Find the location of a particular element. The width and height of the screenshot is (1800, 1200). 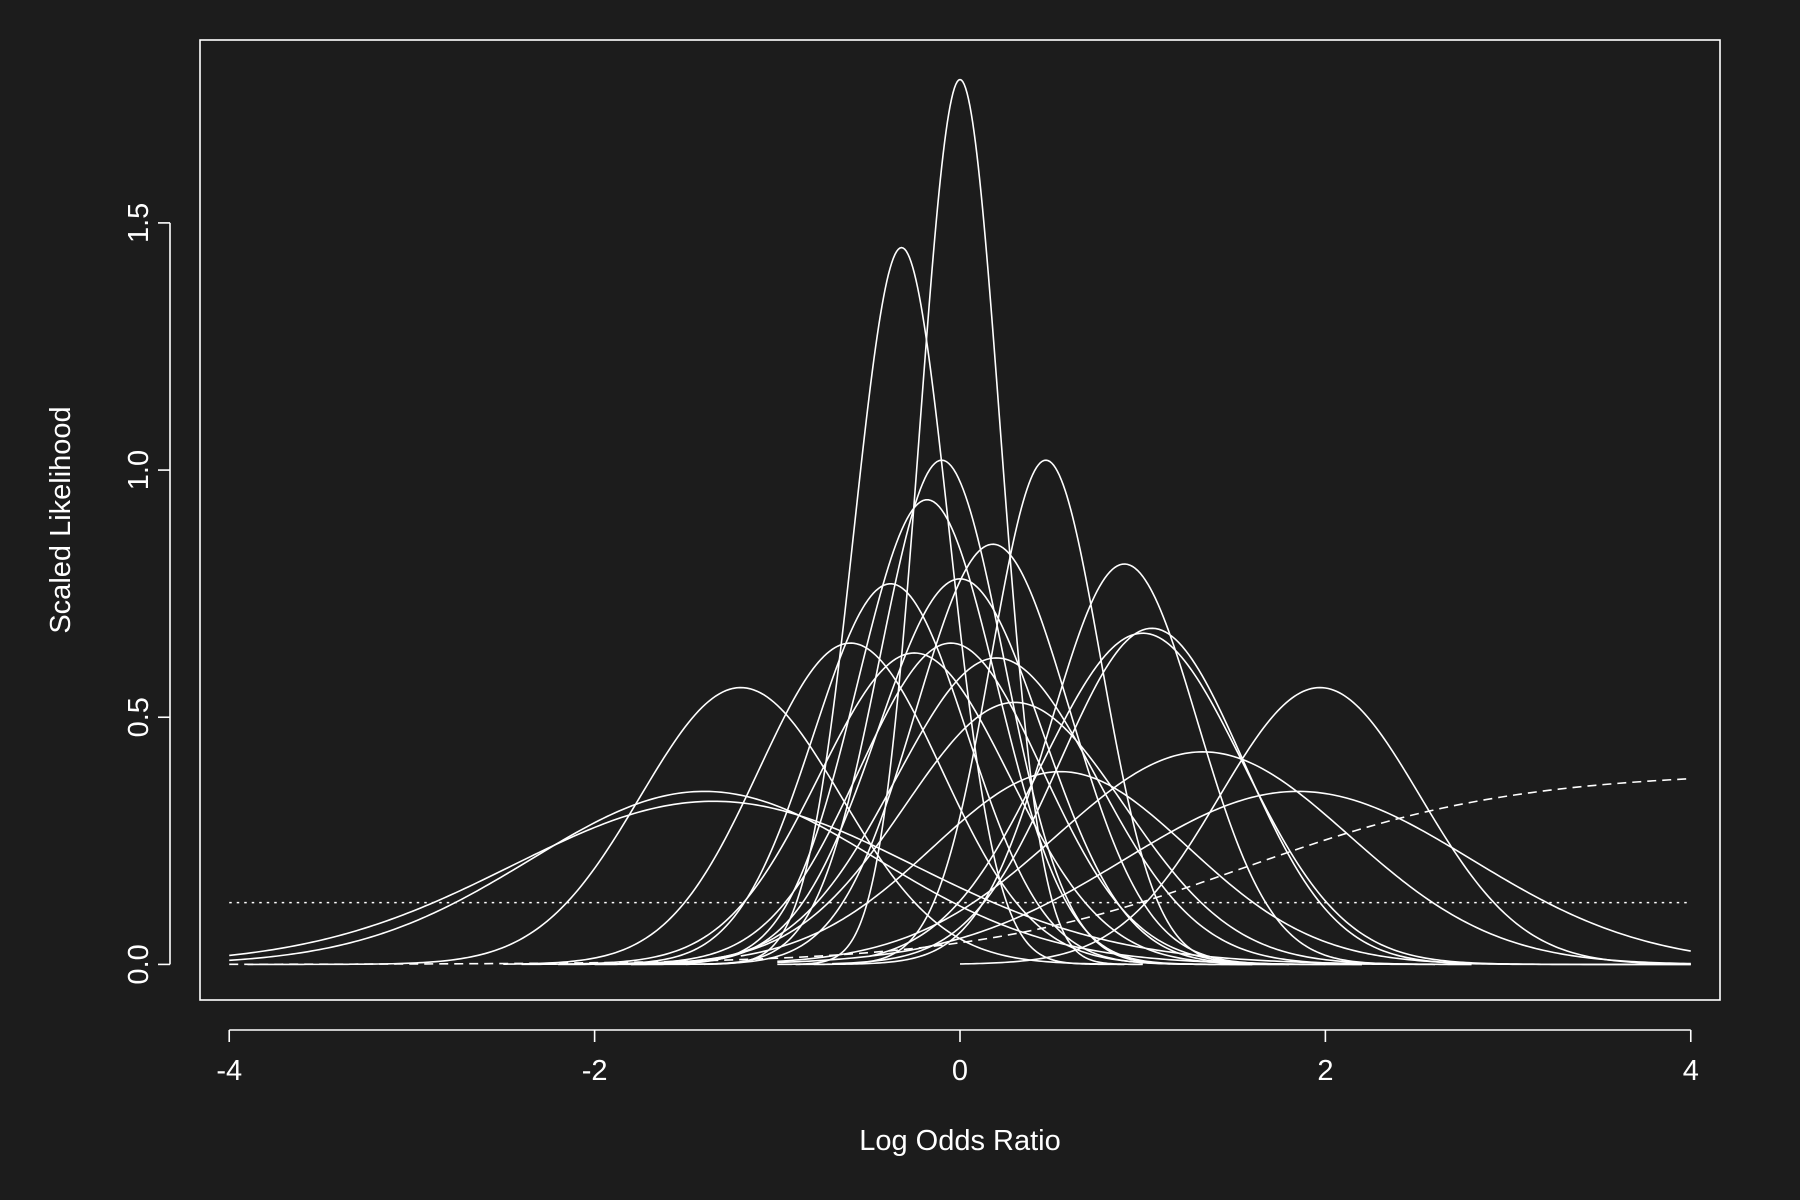

reference-lines is located at coordinates (960, 871).